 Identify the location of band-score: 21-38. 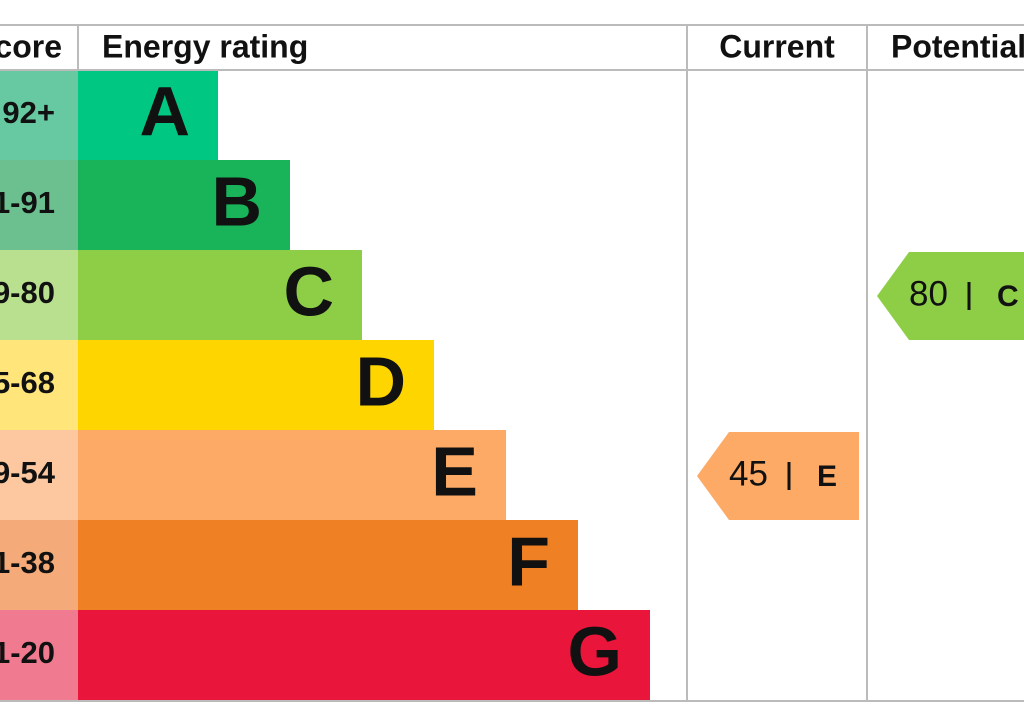
(27, 562).